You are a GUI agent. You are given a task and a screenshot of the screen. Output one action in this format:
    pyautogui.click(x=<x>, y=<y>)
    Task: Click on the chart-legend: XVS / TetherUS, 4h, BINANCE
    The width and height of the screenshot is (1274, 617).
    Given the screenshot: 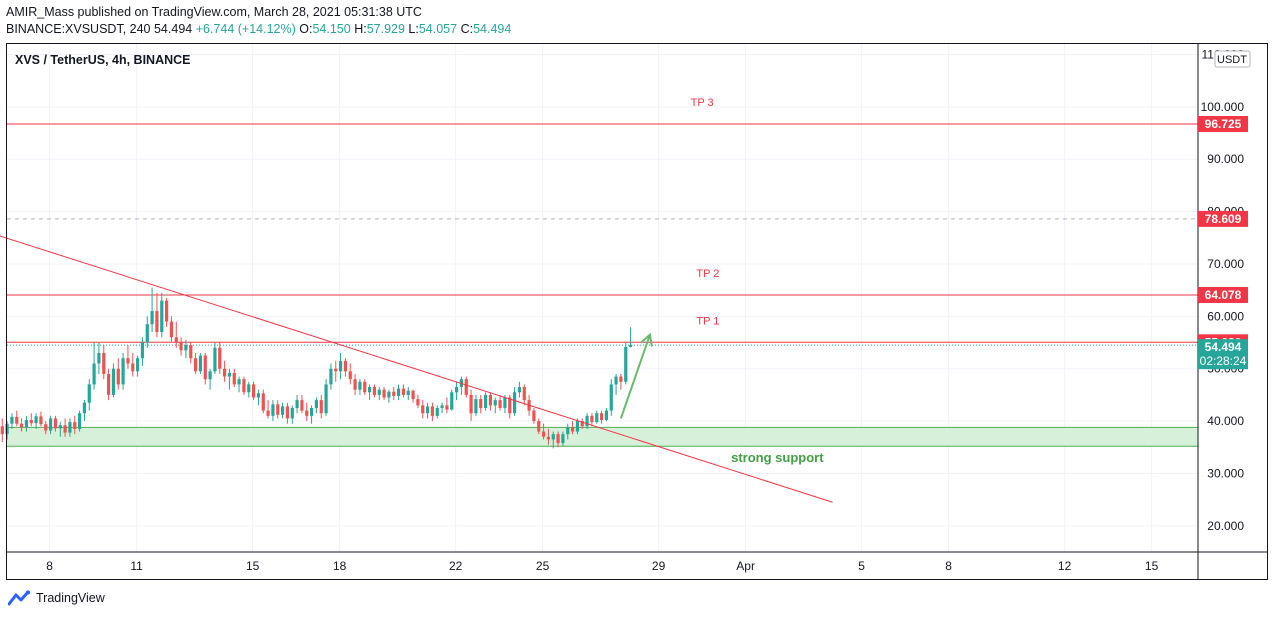 What is the action you would take?
    pyautogui.click(x=103, y=60)
    